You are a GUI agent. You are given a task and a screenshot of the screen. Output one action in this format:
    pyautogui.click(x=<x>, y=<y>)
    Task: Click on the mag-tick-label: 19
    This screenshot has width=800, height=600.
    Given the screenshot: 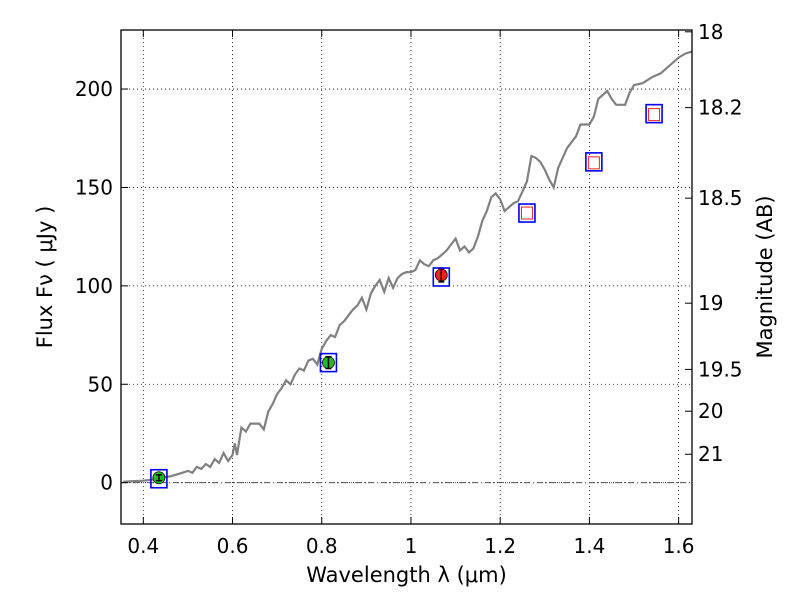 What is the action you would take?
    pyautogui.click(x=710, y=303)
    